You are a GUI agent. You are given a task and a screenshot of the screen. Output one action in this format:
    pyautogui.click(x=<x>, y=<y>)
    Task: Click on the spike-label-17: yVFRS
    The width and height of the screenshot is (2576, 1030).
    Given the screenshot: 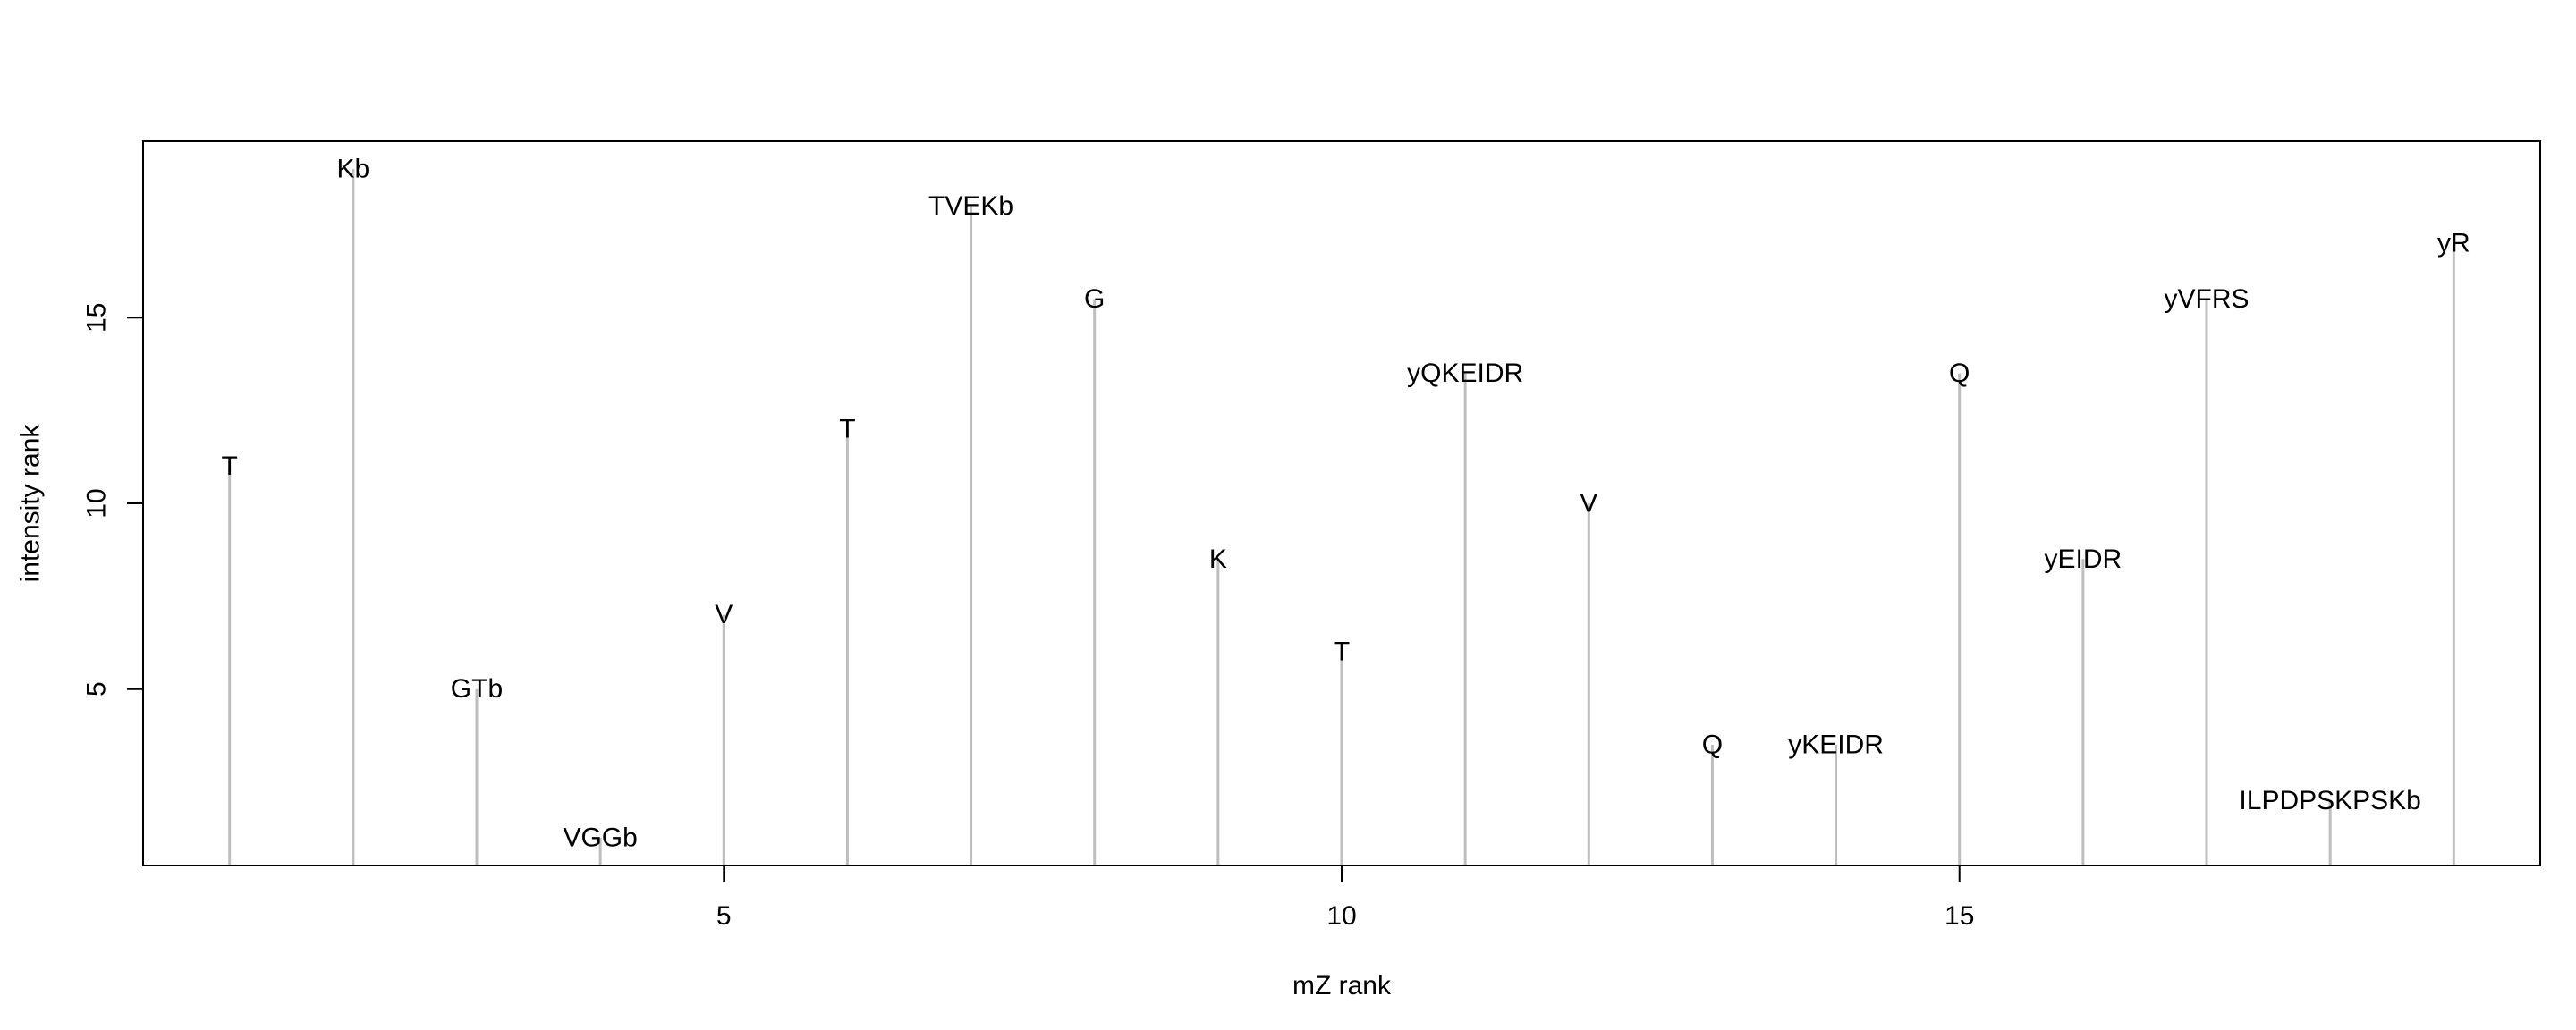 What is the action you would take?
    pyautogui.click(x=2207, y=299)
    